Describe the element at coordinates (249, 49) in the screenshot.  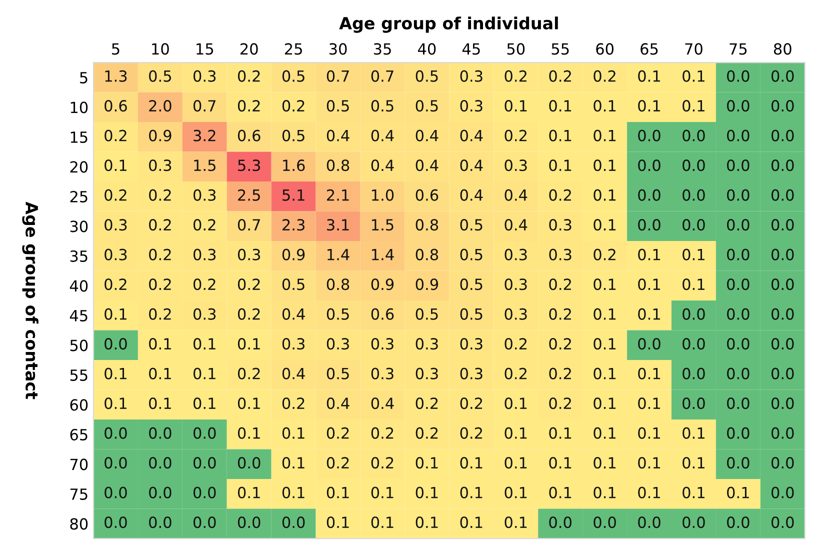
I see `x-tick-label: 20` at that location.